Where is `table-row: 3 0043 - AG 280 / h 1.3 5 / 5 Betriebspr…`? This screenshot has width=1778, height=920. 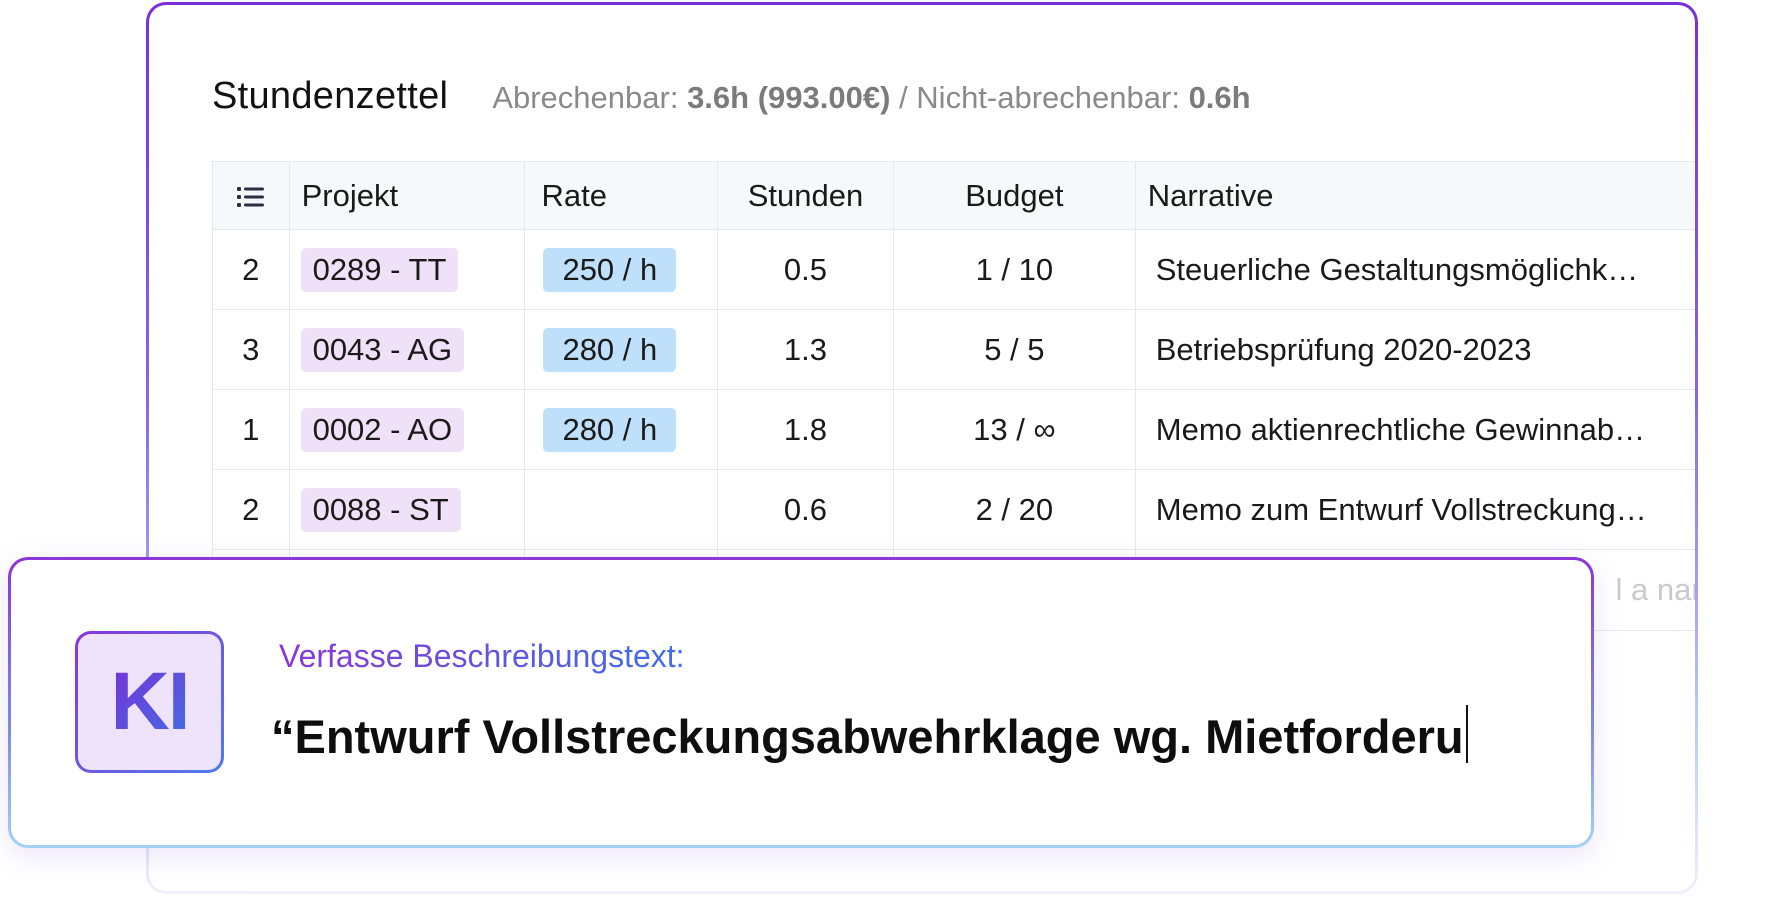 table-row: 3 0043 - AG 280 / h 1.3 5 / 5 Betriebspr… is located at coordinates (954, 349).